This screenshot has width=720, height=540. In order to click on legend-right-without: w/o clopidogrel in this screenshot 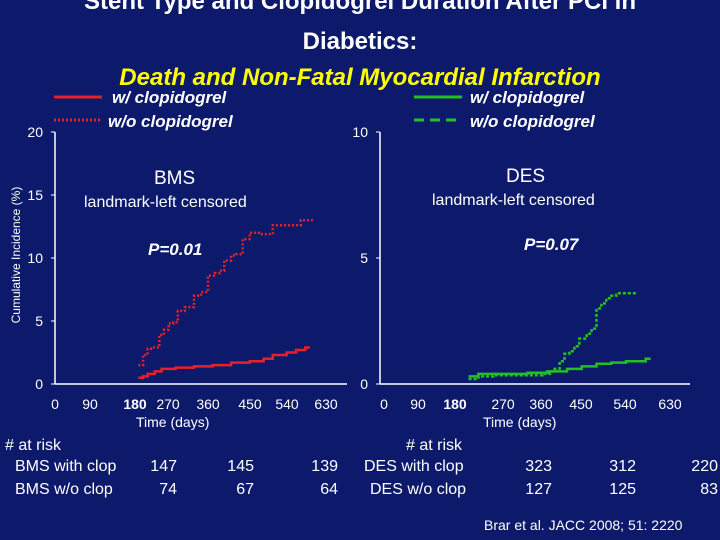, I will do `click(532, 121)`.